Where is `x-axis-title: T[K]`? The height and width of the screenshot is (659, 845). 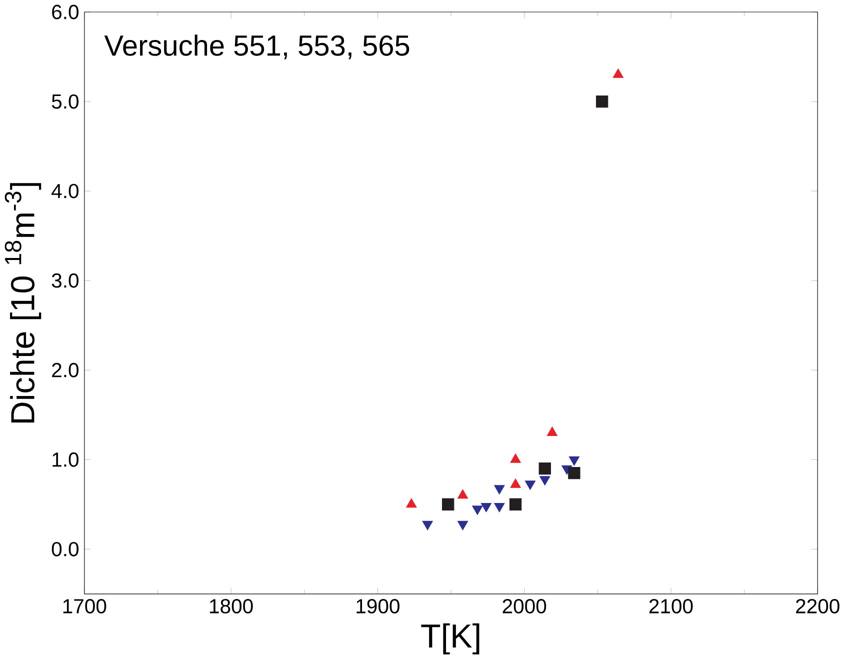
x-axis-title: T[K] is located at coordinates (450, 638).